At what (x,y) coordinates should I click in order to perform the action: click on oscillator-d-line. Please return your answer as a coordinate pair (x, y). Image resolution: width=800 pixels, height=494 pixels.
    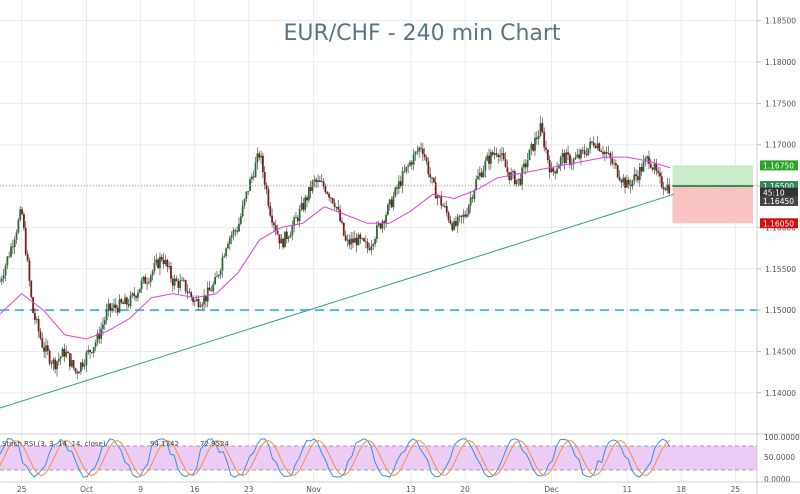
    Looking at the image, I should click on (335, 458).